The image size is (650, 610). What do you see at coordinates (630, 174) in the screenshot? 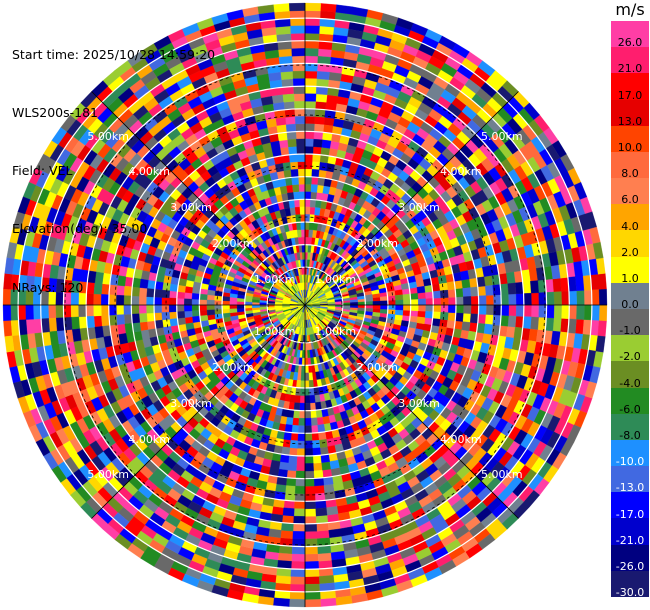
I see `colorbar-tick-label: 8.0` at bounding box center [630, 174].